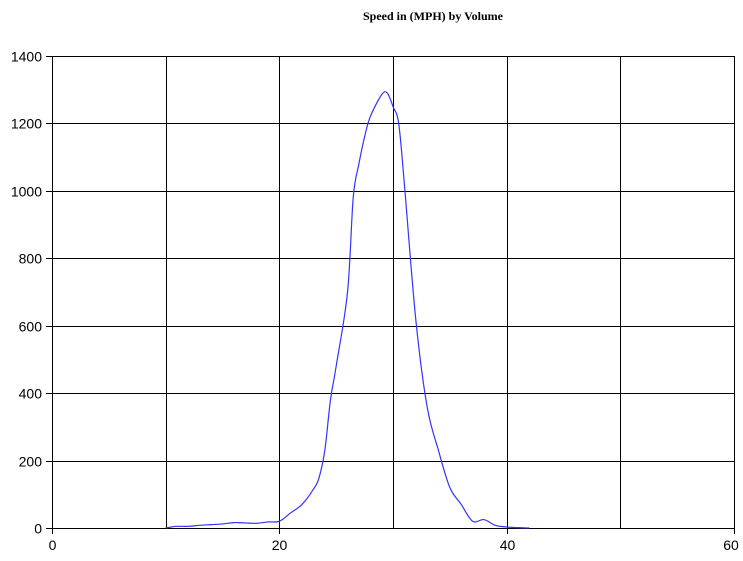 The height and width of the screenshot is (561, 743). I want to click on y-tick-label: 400, so click(31, 394).